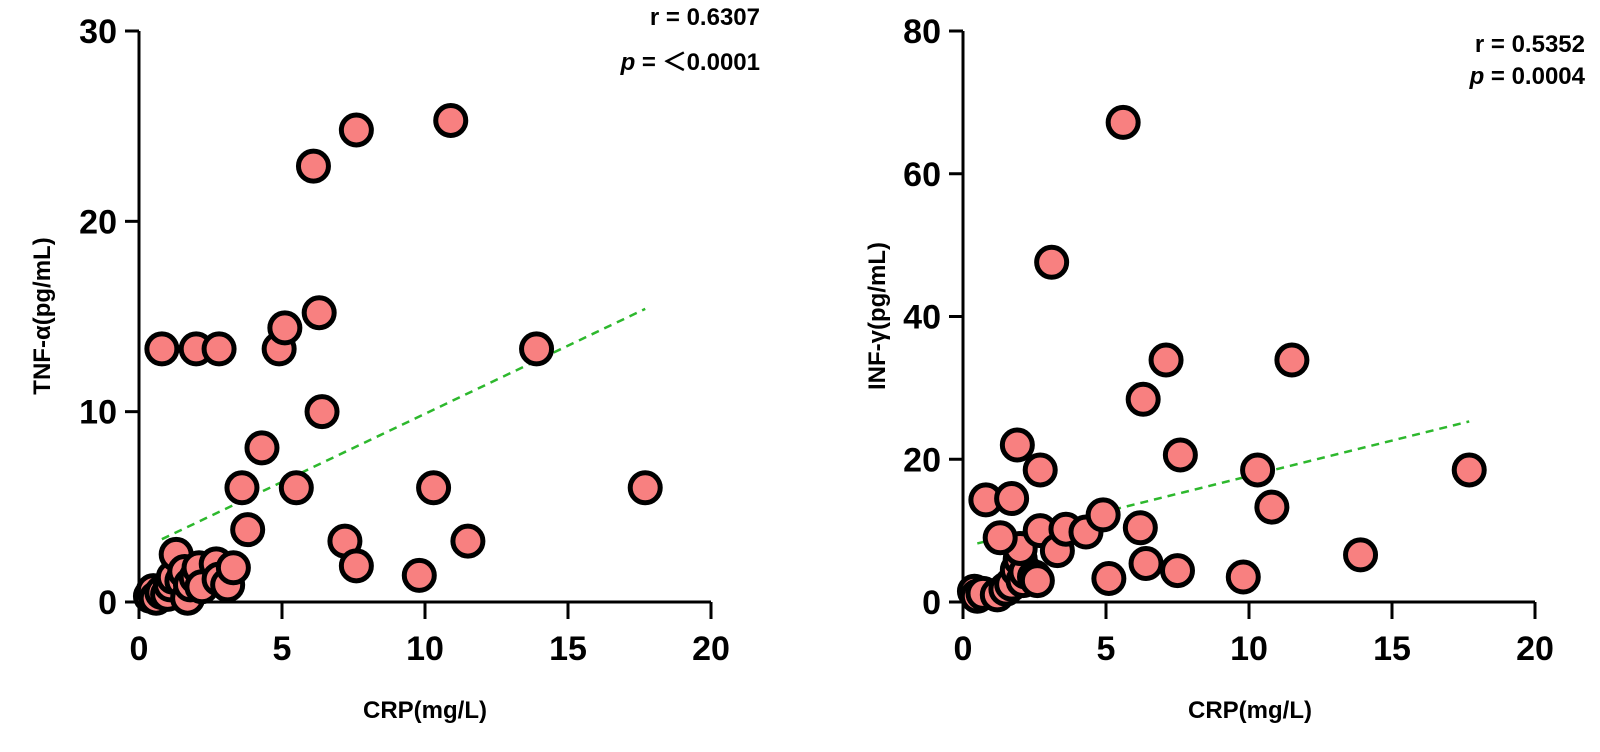 The image size is (1600, 752). What do you see at coordinates (922, 175) in the screenshot?
I see `y-tick-label: 60` at bounding box center [922, 175].